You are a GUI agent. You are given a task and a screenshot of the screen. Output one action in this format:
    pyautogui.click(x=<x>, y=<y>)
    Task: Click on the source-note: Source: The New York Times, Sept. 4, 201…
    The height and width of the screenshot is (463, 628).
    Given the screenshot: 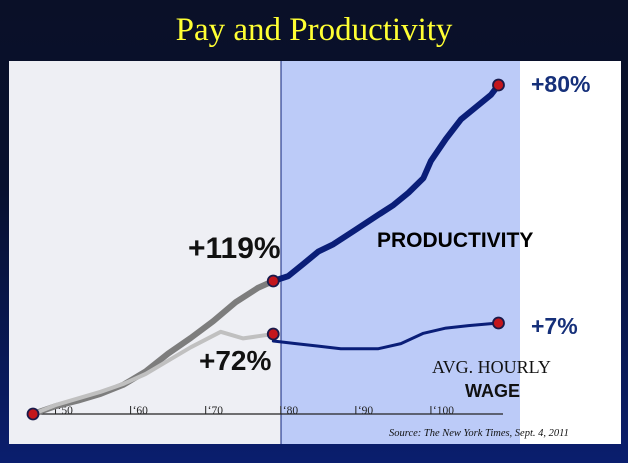 What is the action you would take?
    pyautogui.click(x=479, y=433)
    